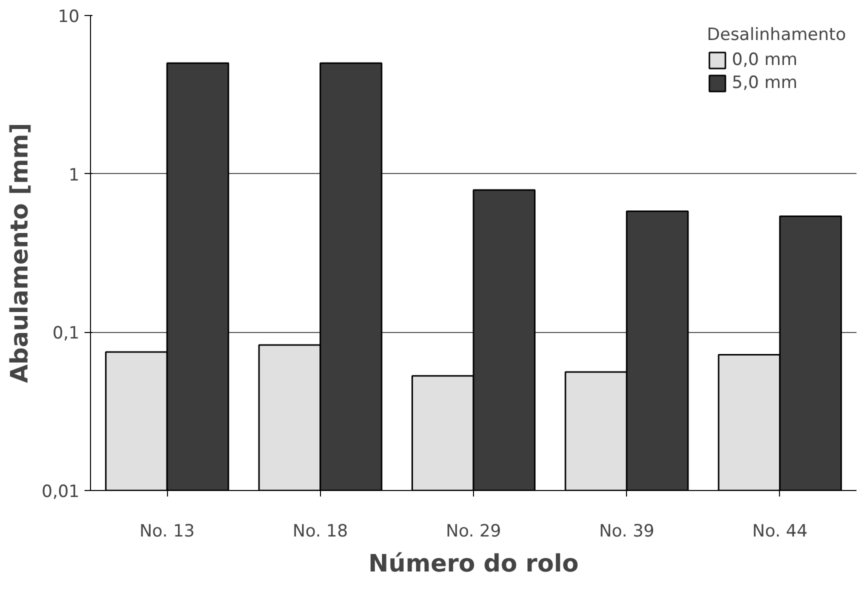 Image resolution: width=861 pixels, height=590 pixels. What do you see at coordinates (61, 492) in the screenshot?
I see `y-tick-label: 0,01` at bounding box center [61, 492].